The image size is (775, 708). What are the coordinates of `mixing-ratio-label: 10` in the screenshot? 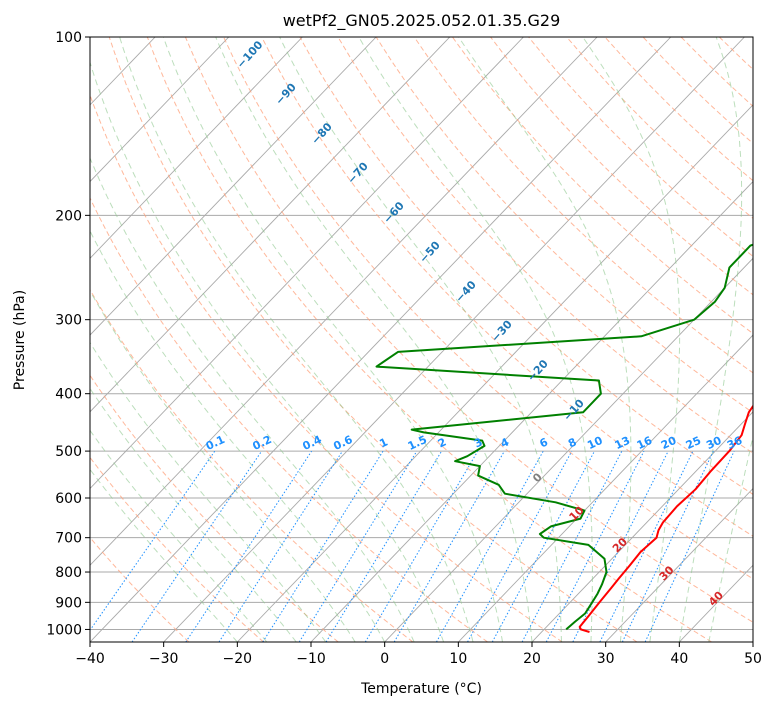 It's located at (595, 443).